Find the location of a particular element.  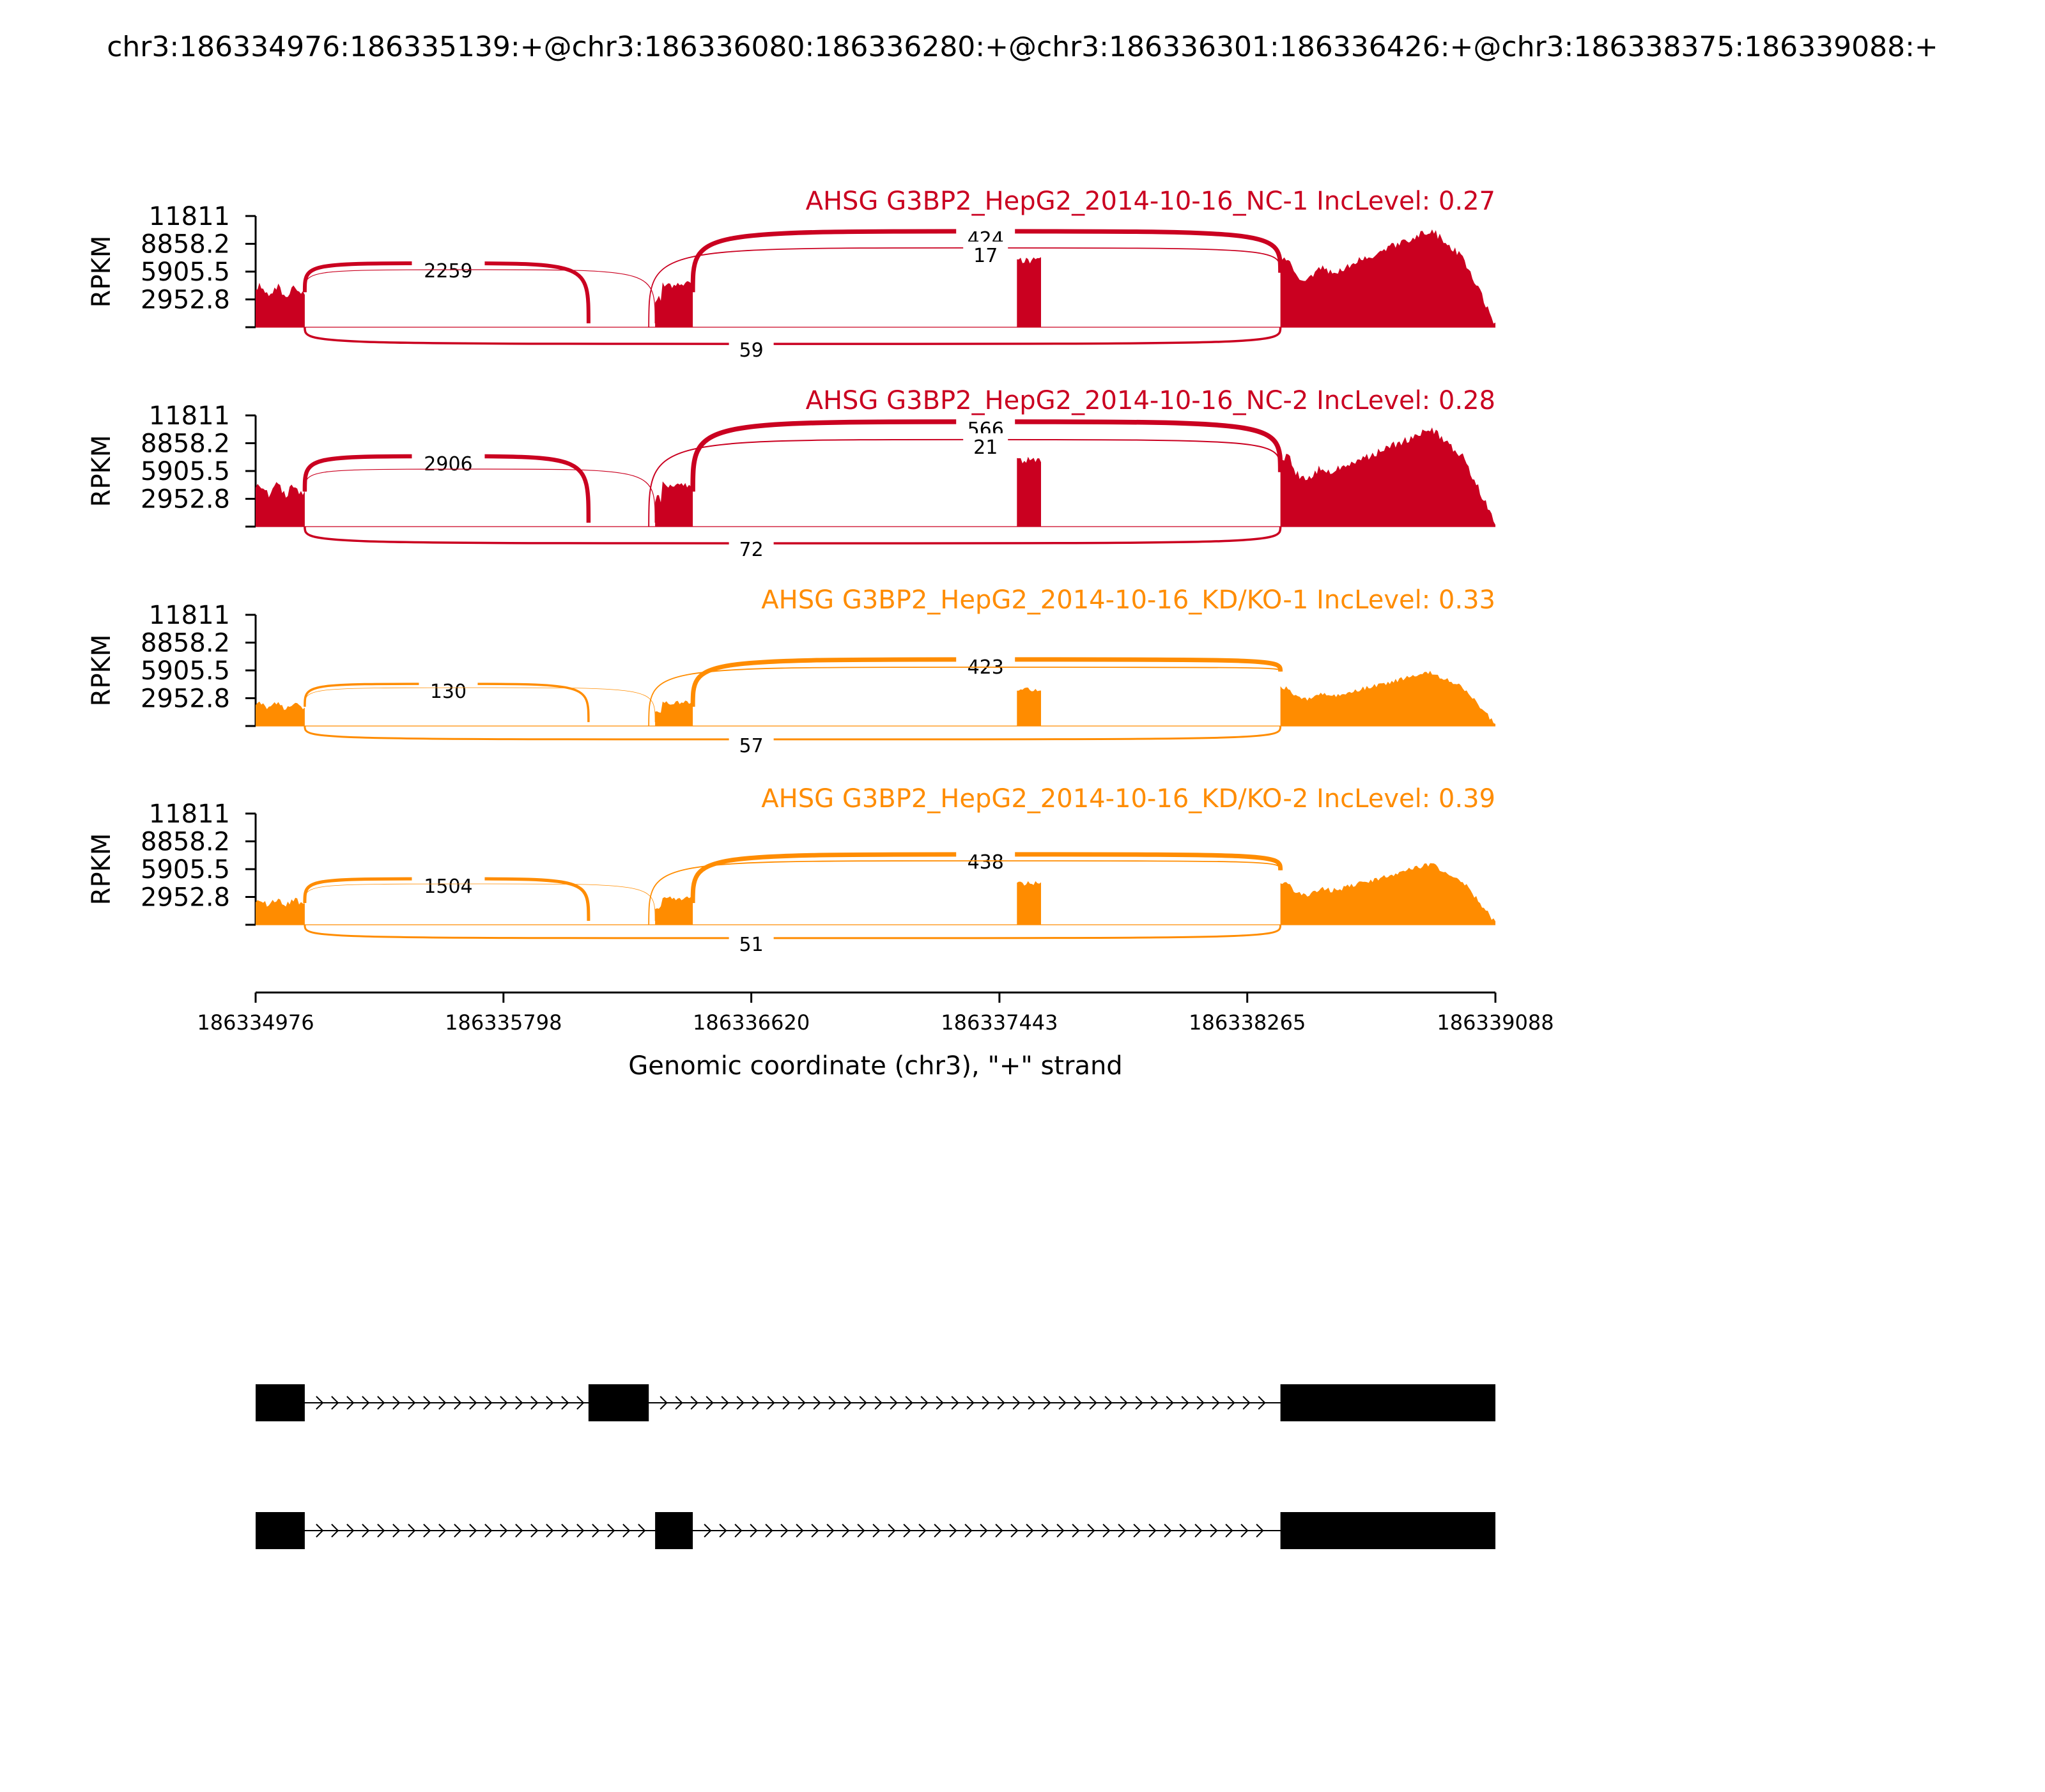

junction-count: 59 is located at coordinates (751, 350).